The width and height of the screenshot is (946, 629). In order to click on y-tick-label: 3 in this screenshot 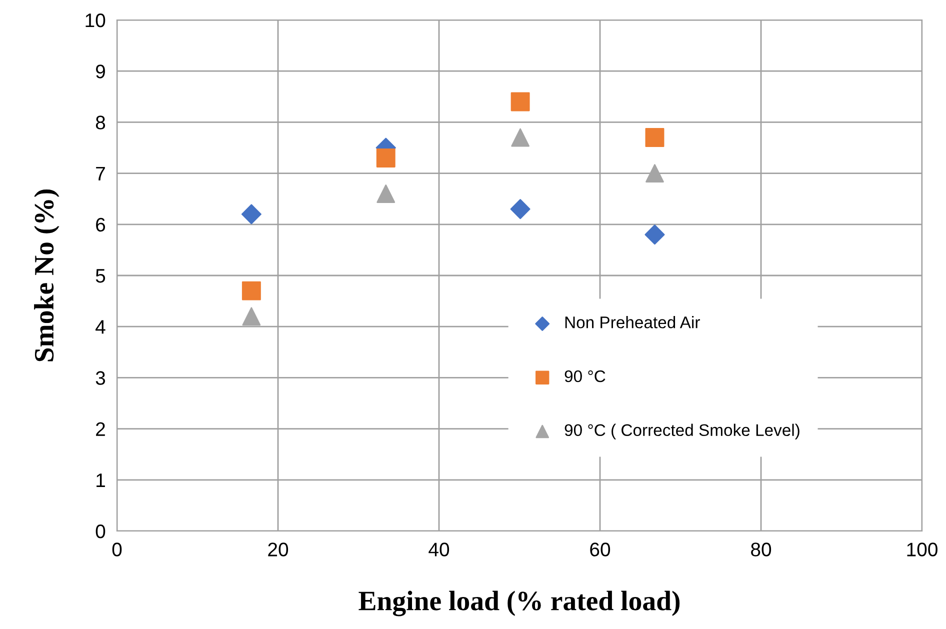, I will do `click(101, 378)`.